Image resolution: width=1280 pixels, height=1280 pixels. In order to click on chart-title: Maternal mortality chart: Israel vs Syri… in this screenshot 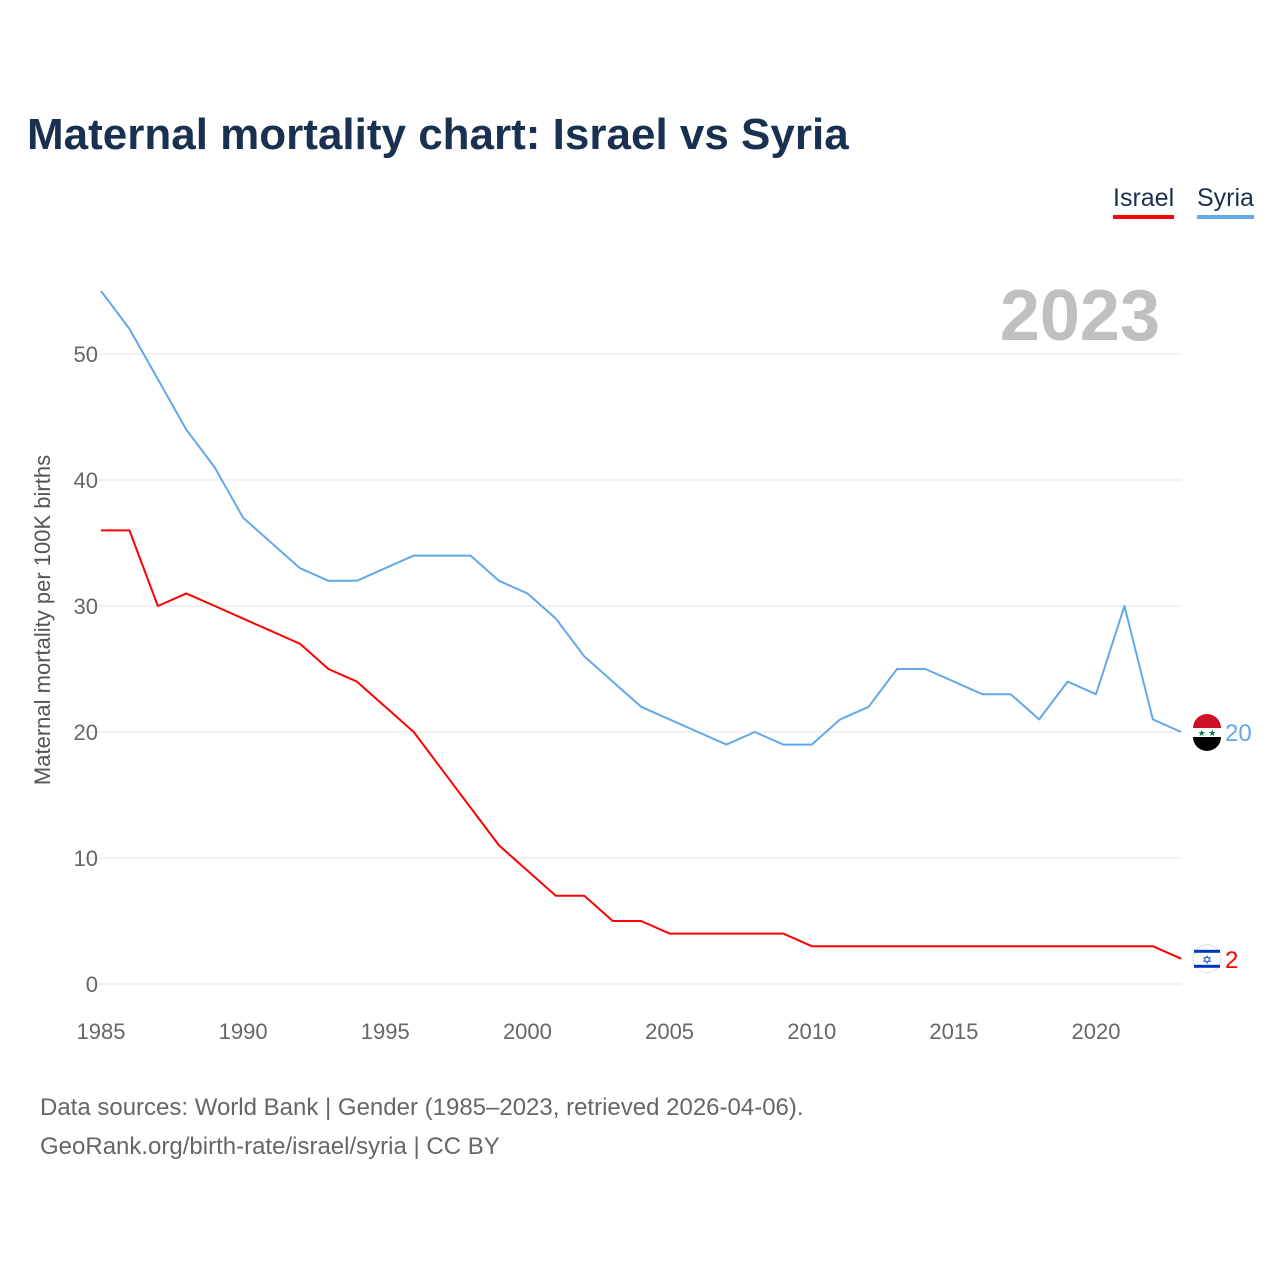, I will do `click(438, 134)`.